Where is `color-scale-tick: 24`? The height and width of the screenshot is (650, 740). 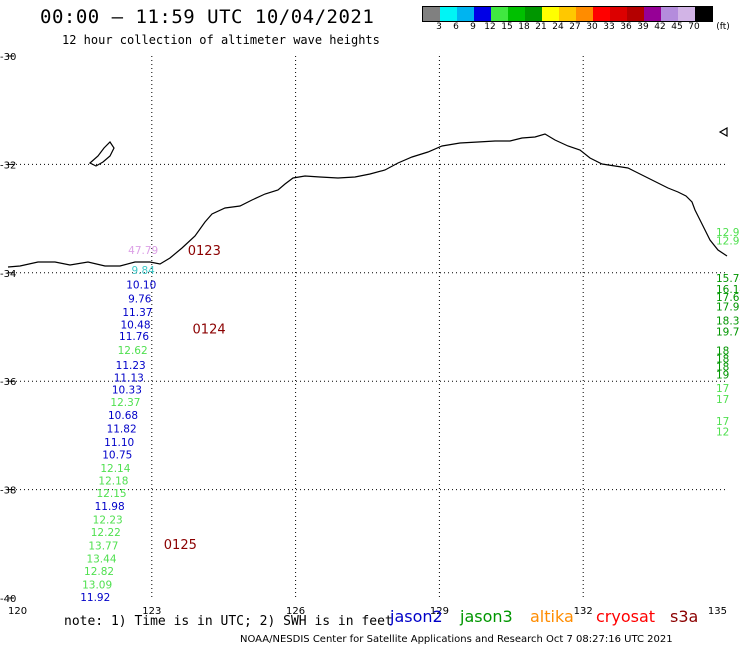
color-scale-tick: 24 is located at coordinates (558, 27).